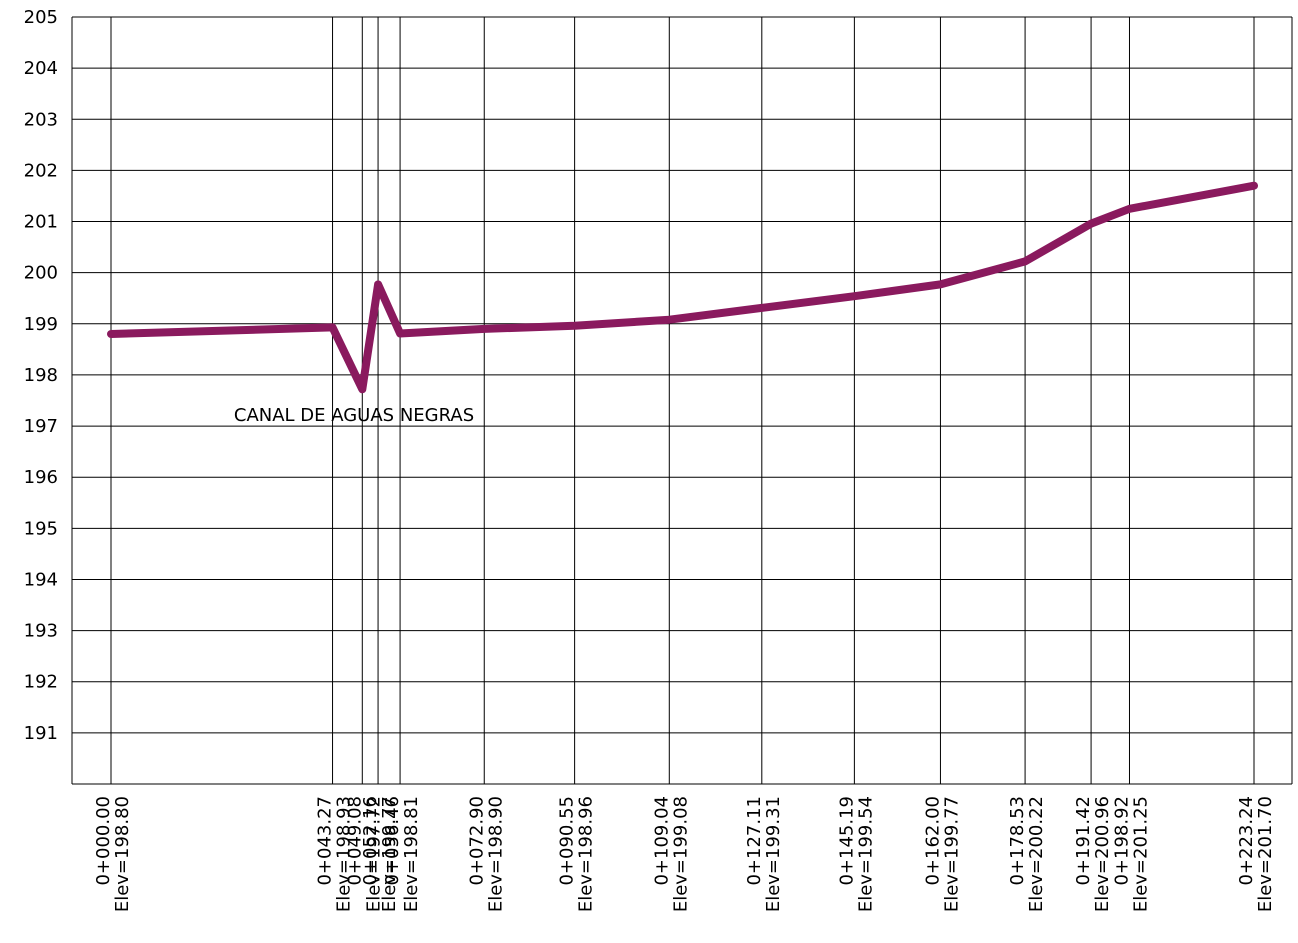 This screenshot has height=943, width=1298. Describe the element at coordinates (754, 841) in the screenshot. I see `station-label-8: 0+127.11` at that location.